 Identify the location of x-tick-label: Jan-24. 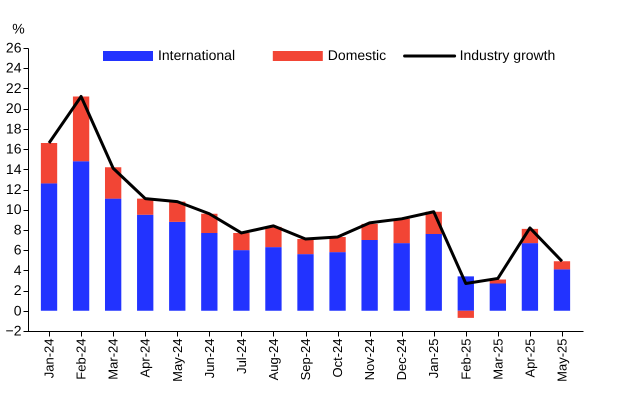
(49, 358).